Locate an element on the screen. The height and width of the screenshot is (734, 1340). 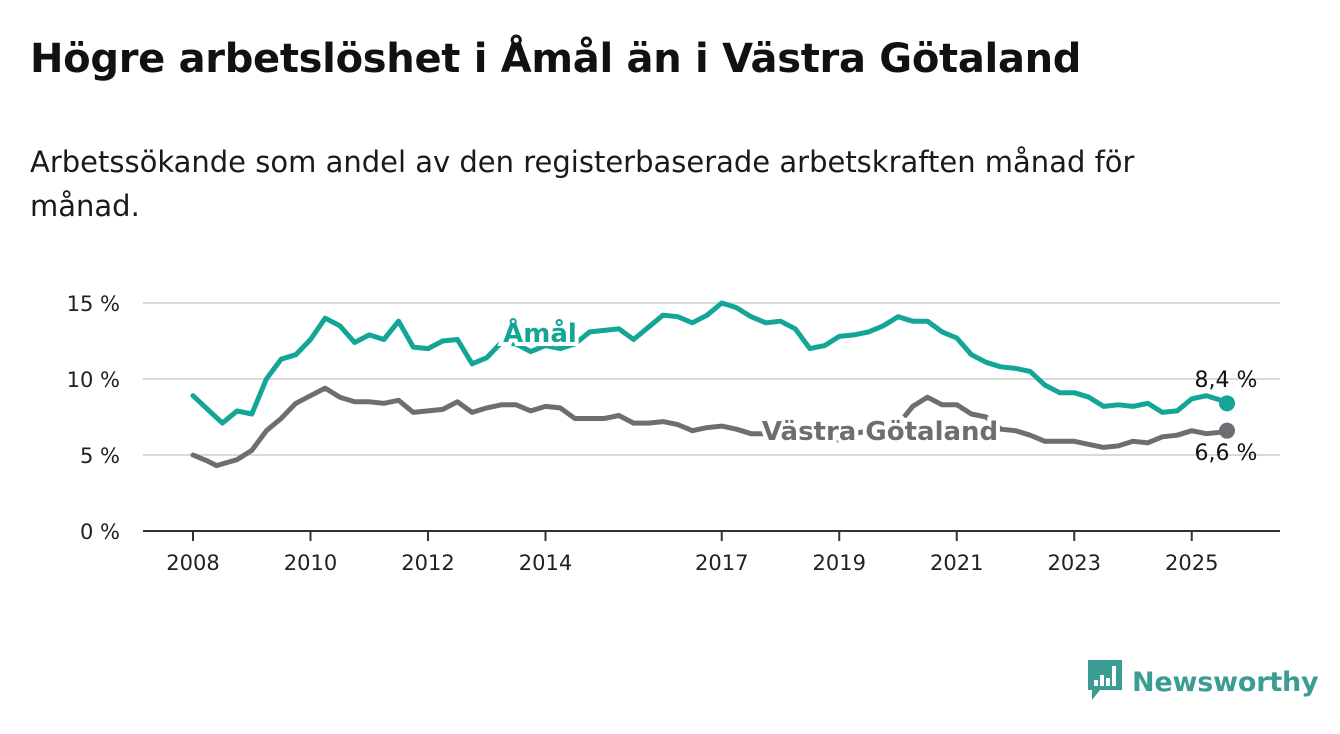
amal-line is located at coordinates (710, 363).